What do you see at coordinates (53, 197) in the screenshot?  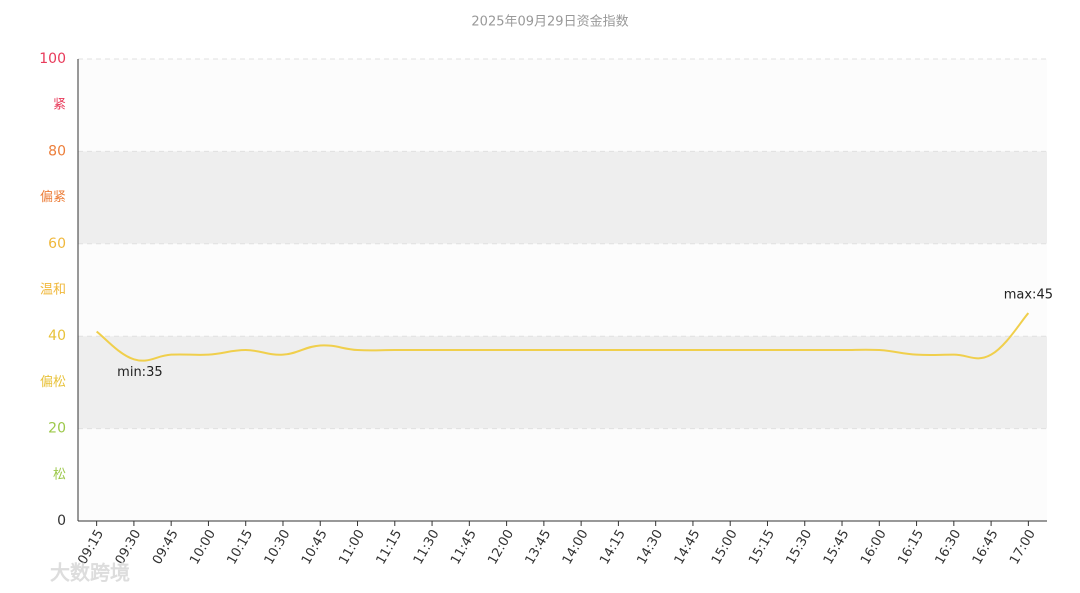 I see `band-label: 偏紧` at bounding box center [53, 197].